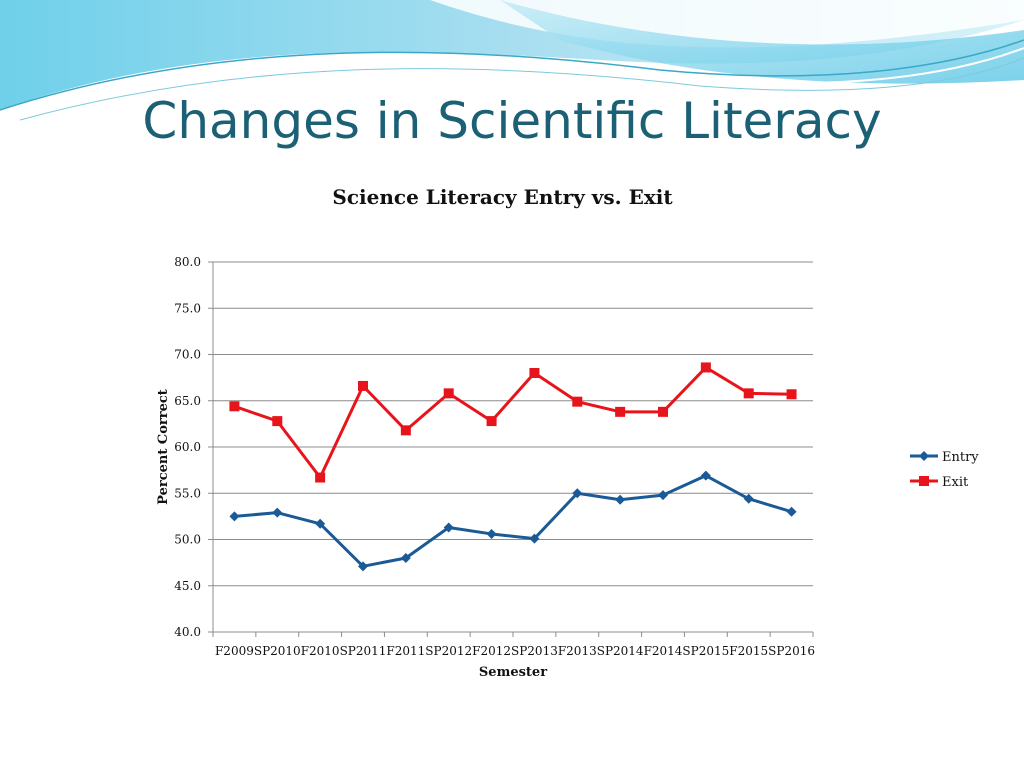  I want to click on chart-title: Science Literacy Entry vs. Exit, so click(502, 197).